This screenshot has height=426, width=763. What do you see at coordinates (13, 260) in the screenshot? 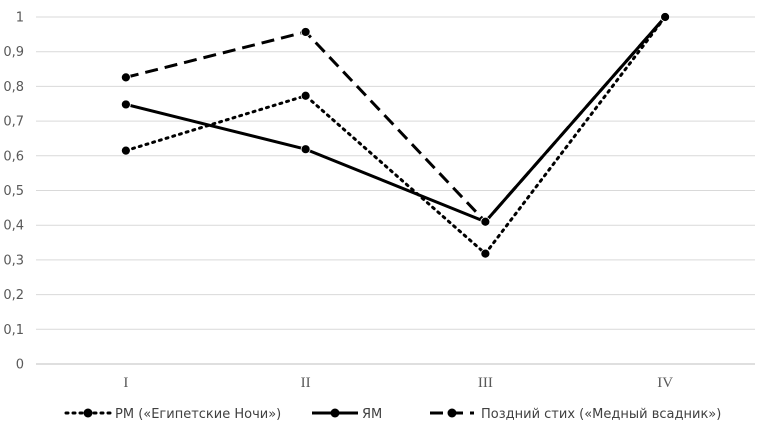
I see `y-tick-label: 0,3` at bounding box center [13, 260].